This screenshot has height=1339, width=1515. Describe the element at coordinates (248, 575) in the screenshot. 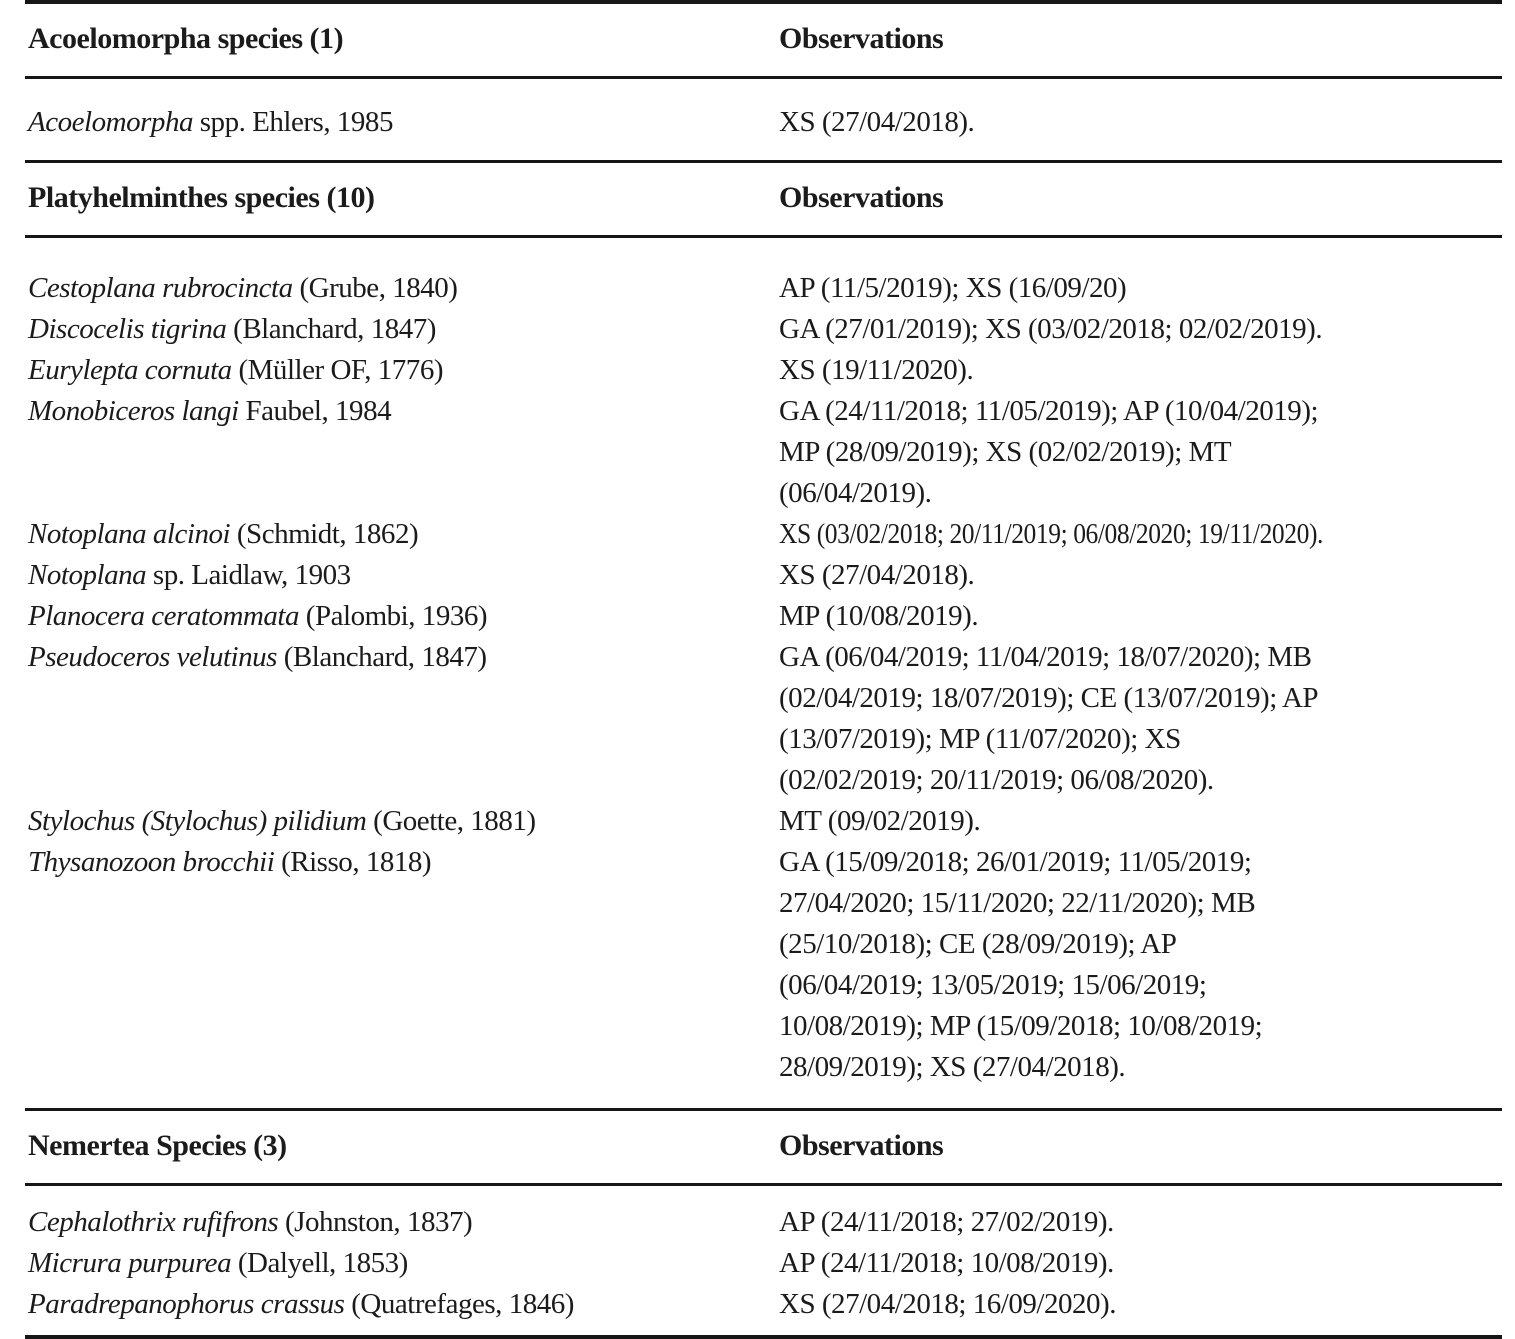

I see `species-authority: sp. Laidlaw, 1903` at that location.